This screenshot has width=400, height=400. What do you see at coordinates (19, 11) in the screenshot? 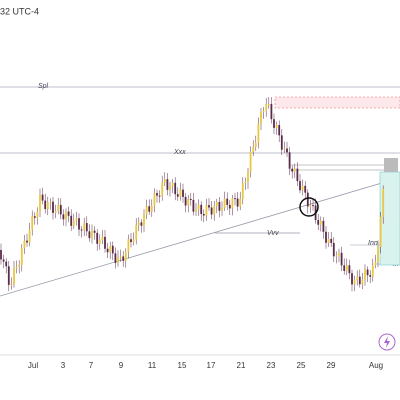
I see `timezone-label: 32 UTC-4` at bounding box center [19, 11].